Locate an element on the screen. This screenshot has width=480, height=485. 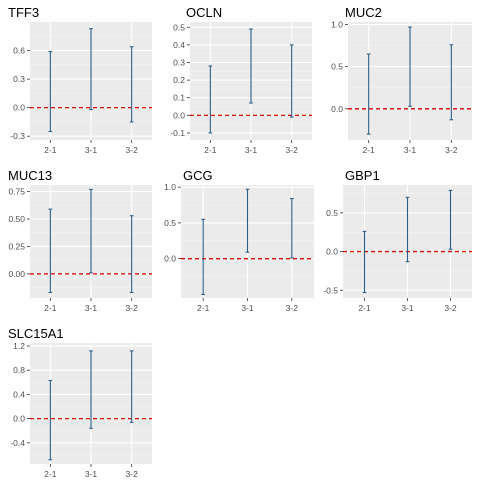
y-tick-label: 0.00 is located at coordinates (16, 274).